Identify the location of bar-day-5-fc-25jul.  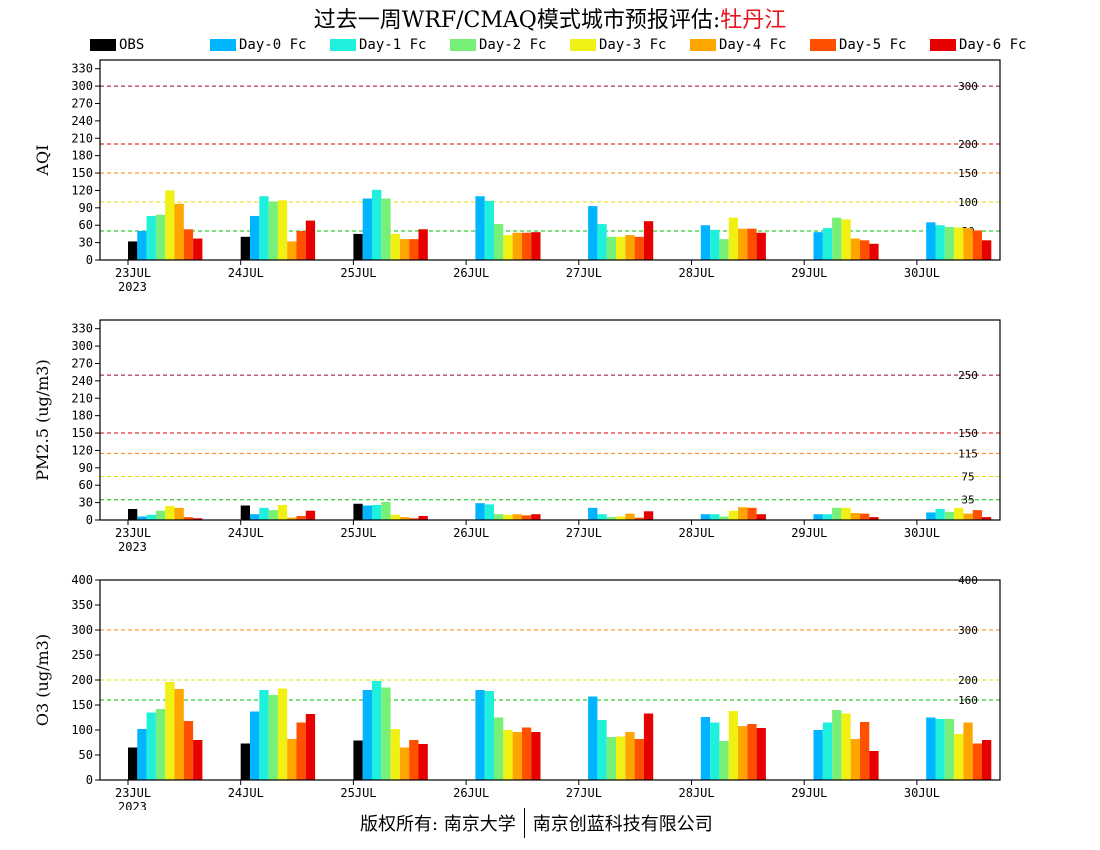
(414, 519).